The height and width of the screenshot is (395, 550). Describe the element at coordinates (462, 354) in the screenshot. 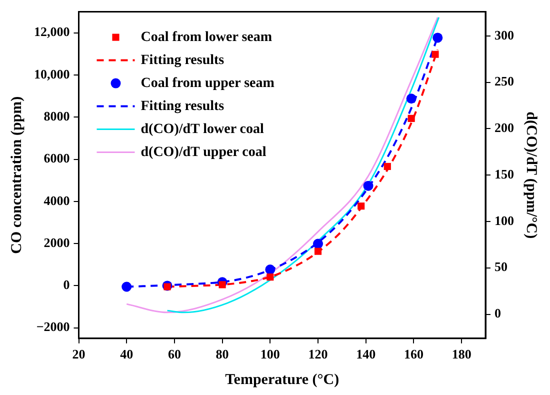

I see `x-tick-label: 180` at that location.